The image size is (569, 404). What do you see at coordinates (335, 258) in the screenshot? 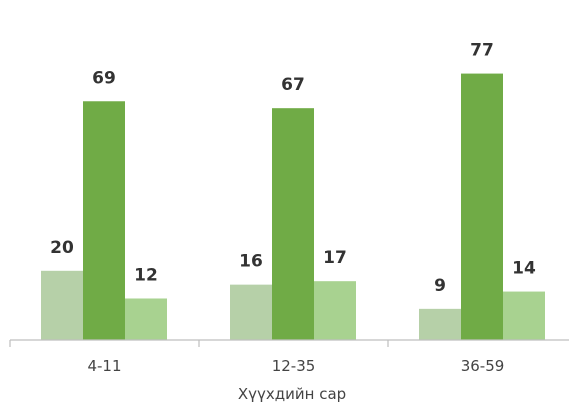
I see `data-label: 17` at bounding box center [335, 258].